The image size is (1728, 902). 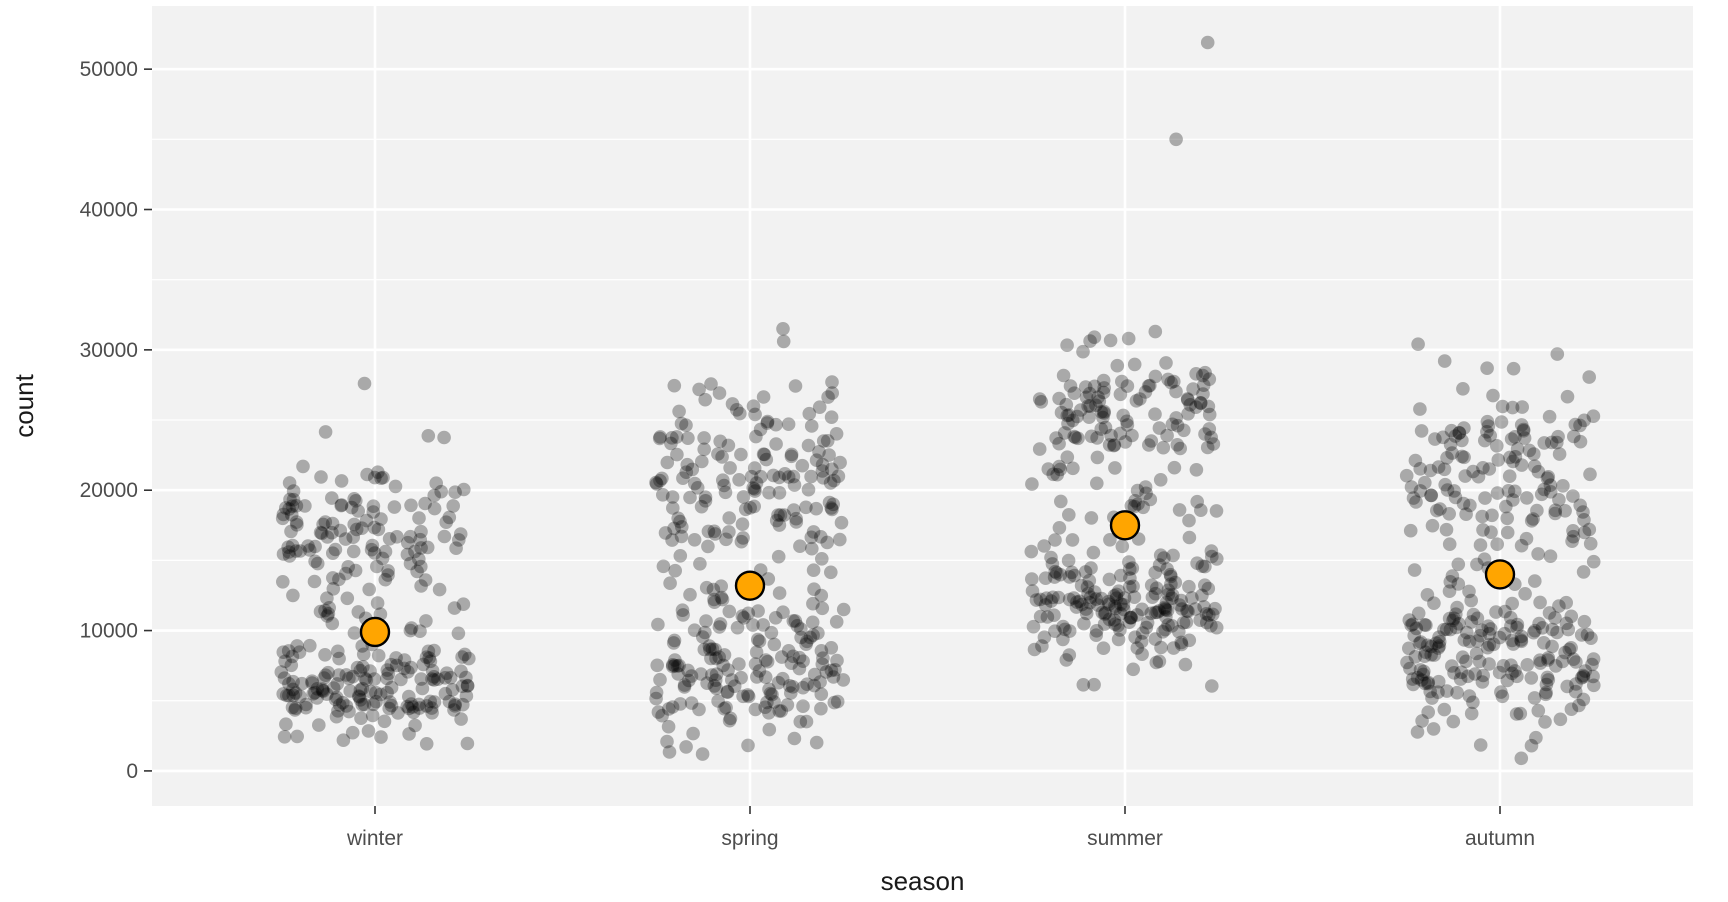 What do you see at coordinates (750, 585) in the screenshot?
I see `mean-point-spring` at bounding box center [750, 585].